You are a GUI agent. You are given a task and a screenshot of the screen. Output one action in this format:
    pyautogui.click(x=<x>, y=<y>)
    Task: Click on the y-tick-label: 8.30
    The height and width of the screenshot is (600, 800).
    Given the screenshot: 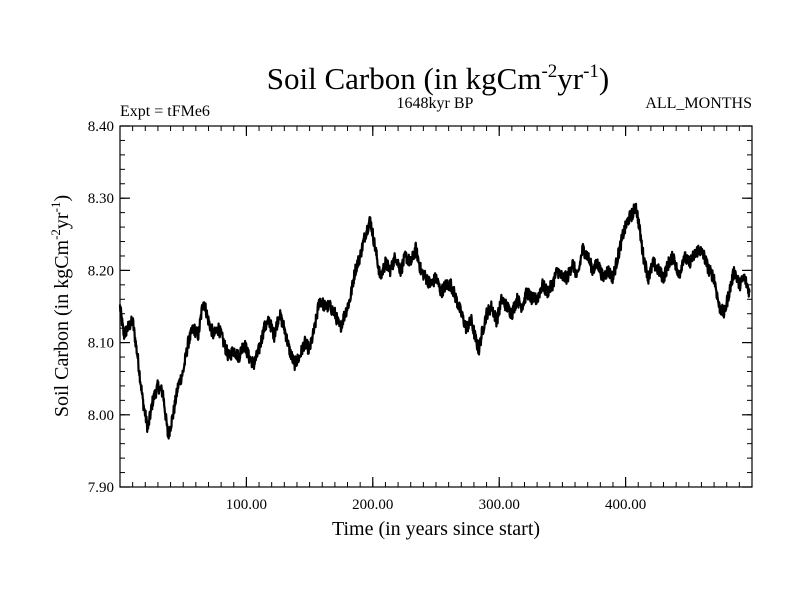 What is the action you would take?
    pyautogui.click(x=101, y=199)
    